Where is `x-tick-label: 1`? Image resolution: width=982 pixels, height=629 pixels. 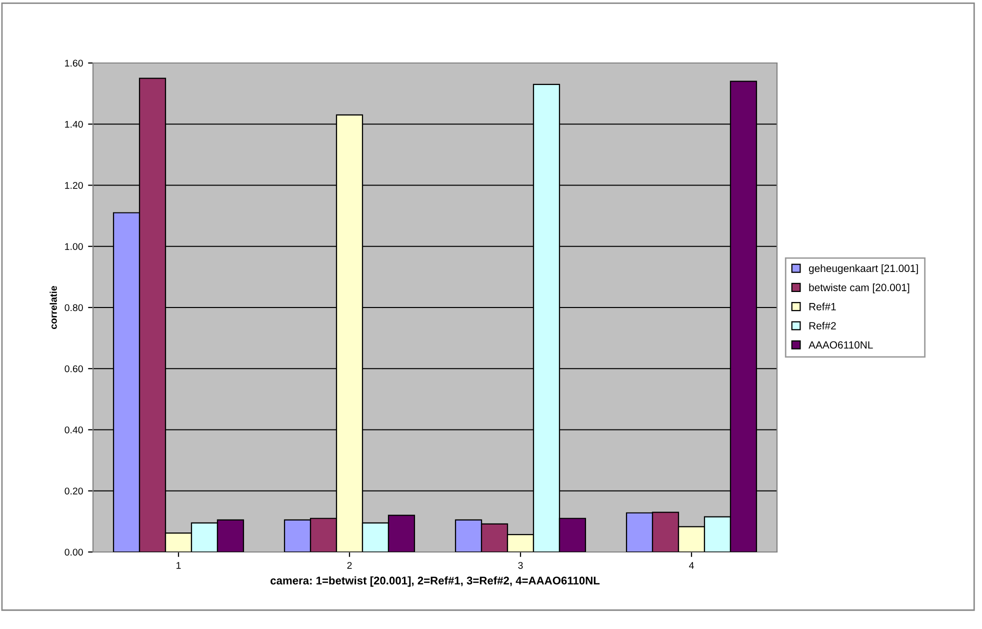 x-tick-label: 1 is located at coordinates (178, 565).